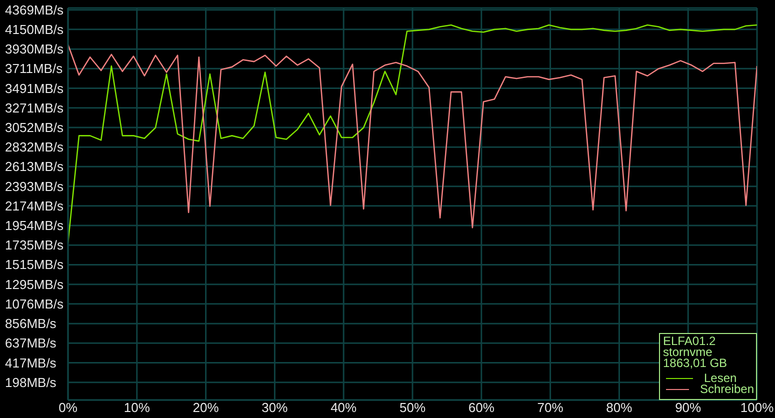 This screenshot has height=418, width=775. Describe the element at coordinates (34, 264) in the screenshot. I see `y-tick-label: 1515MB/s` at that location.